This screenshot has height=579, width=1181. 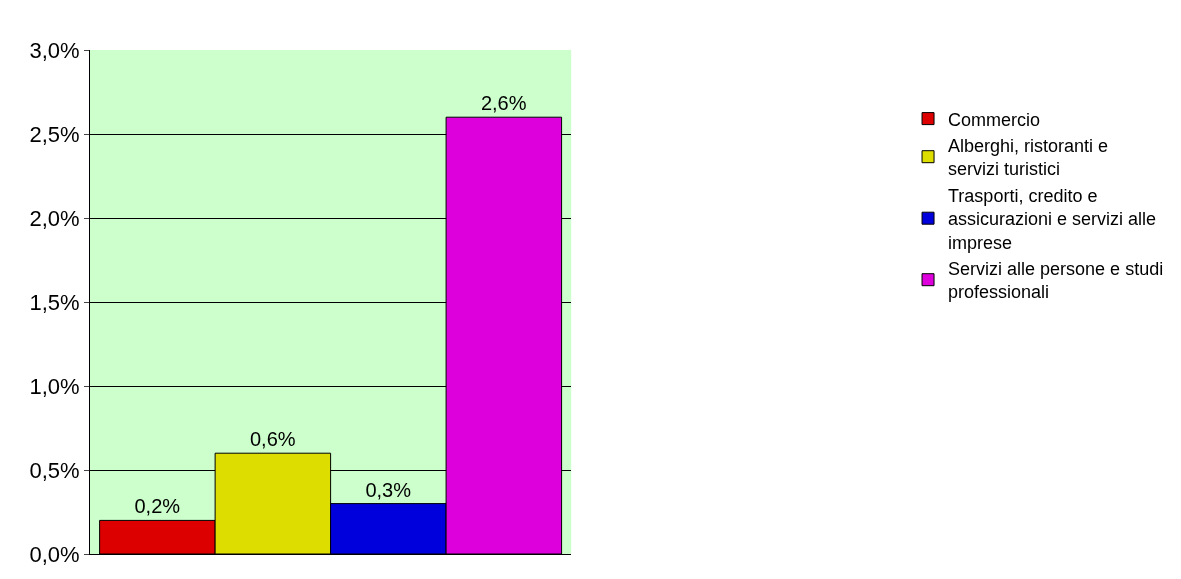 I want to click on y-tick-label: 2,5%, so click(x=54, y=134).